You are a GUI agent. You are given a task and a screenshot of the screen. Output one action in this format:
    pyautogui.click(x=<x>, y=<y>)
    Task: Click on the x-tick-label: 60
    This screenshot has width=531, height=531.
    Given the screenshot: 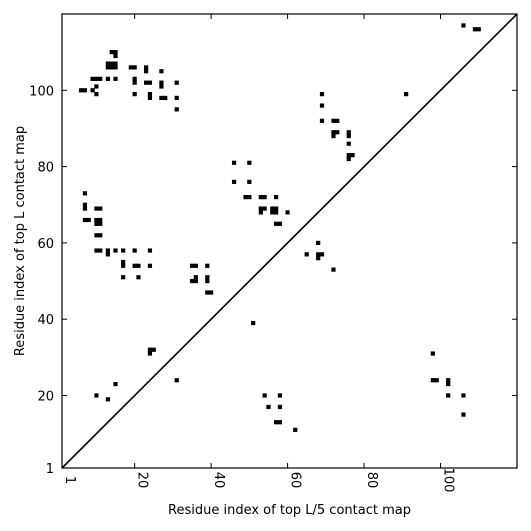 What is the action you would take?
    pyautogui.click(x=295, y=480)
    